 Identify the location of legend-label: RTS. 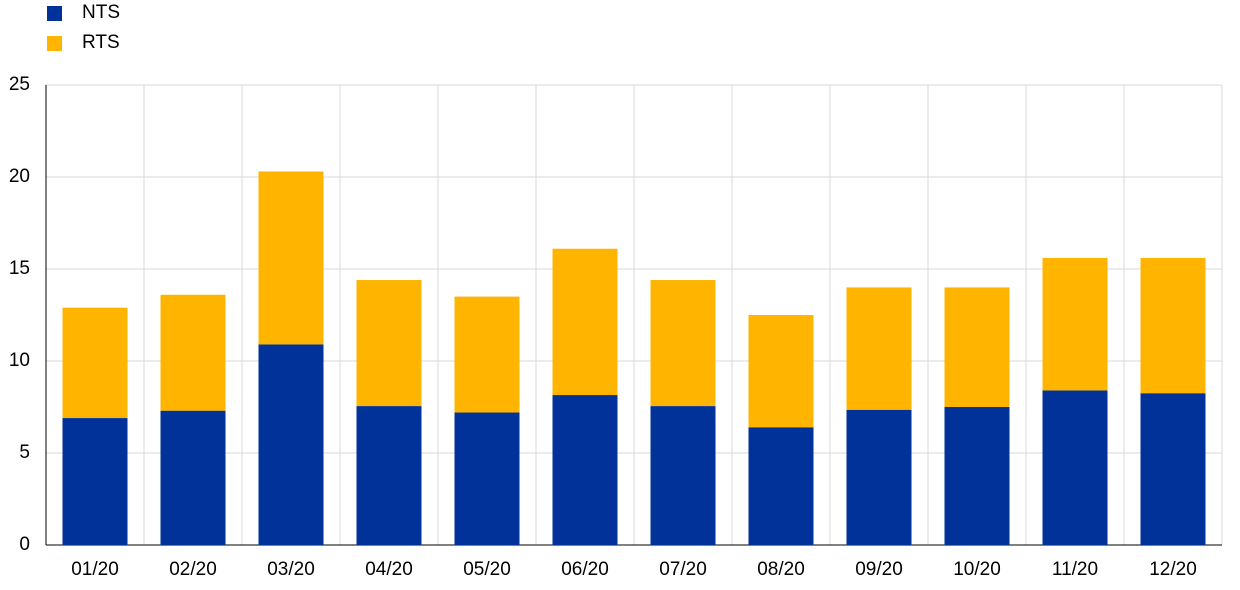
(101, 42).